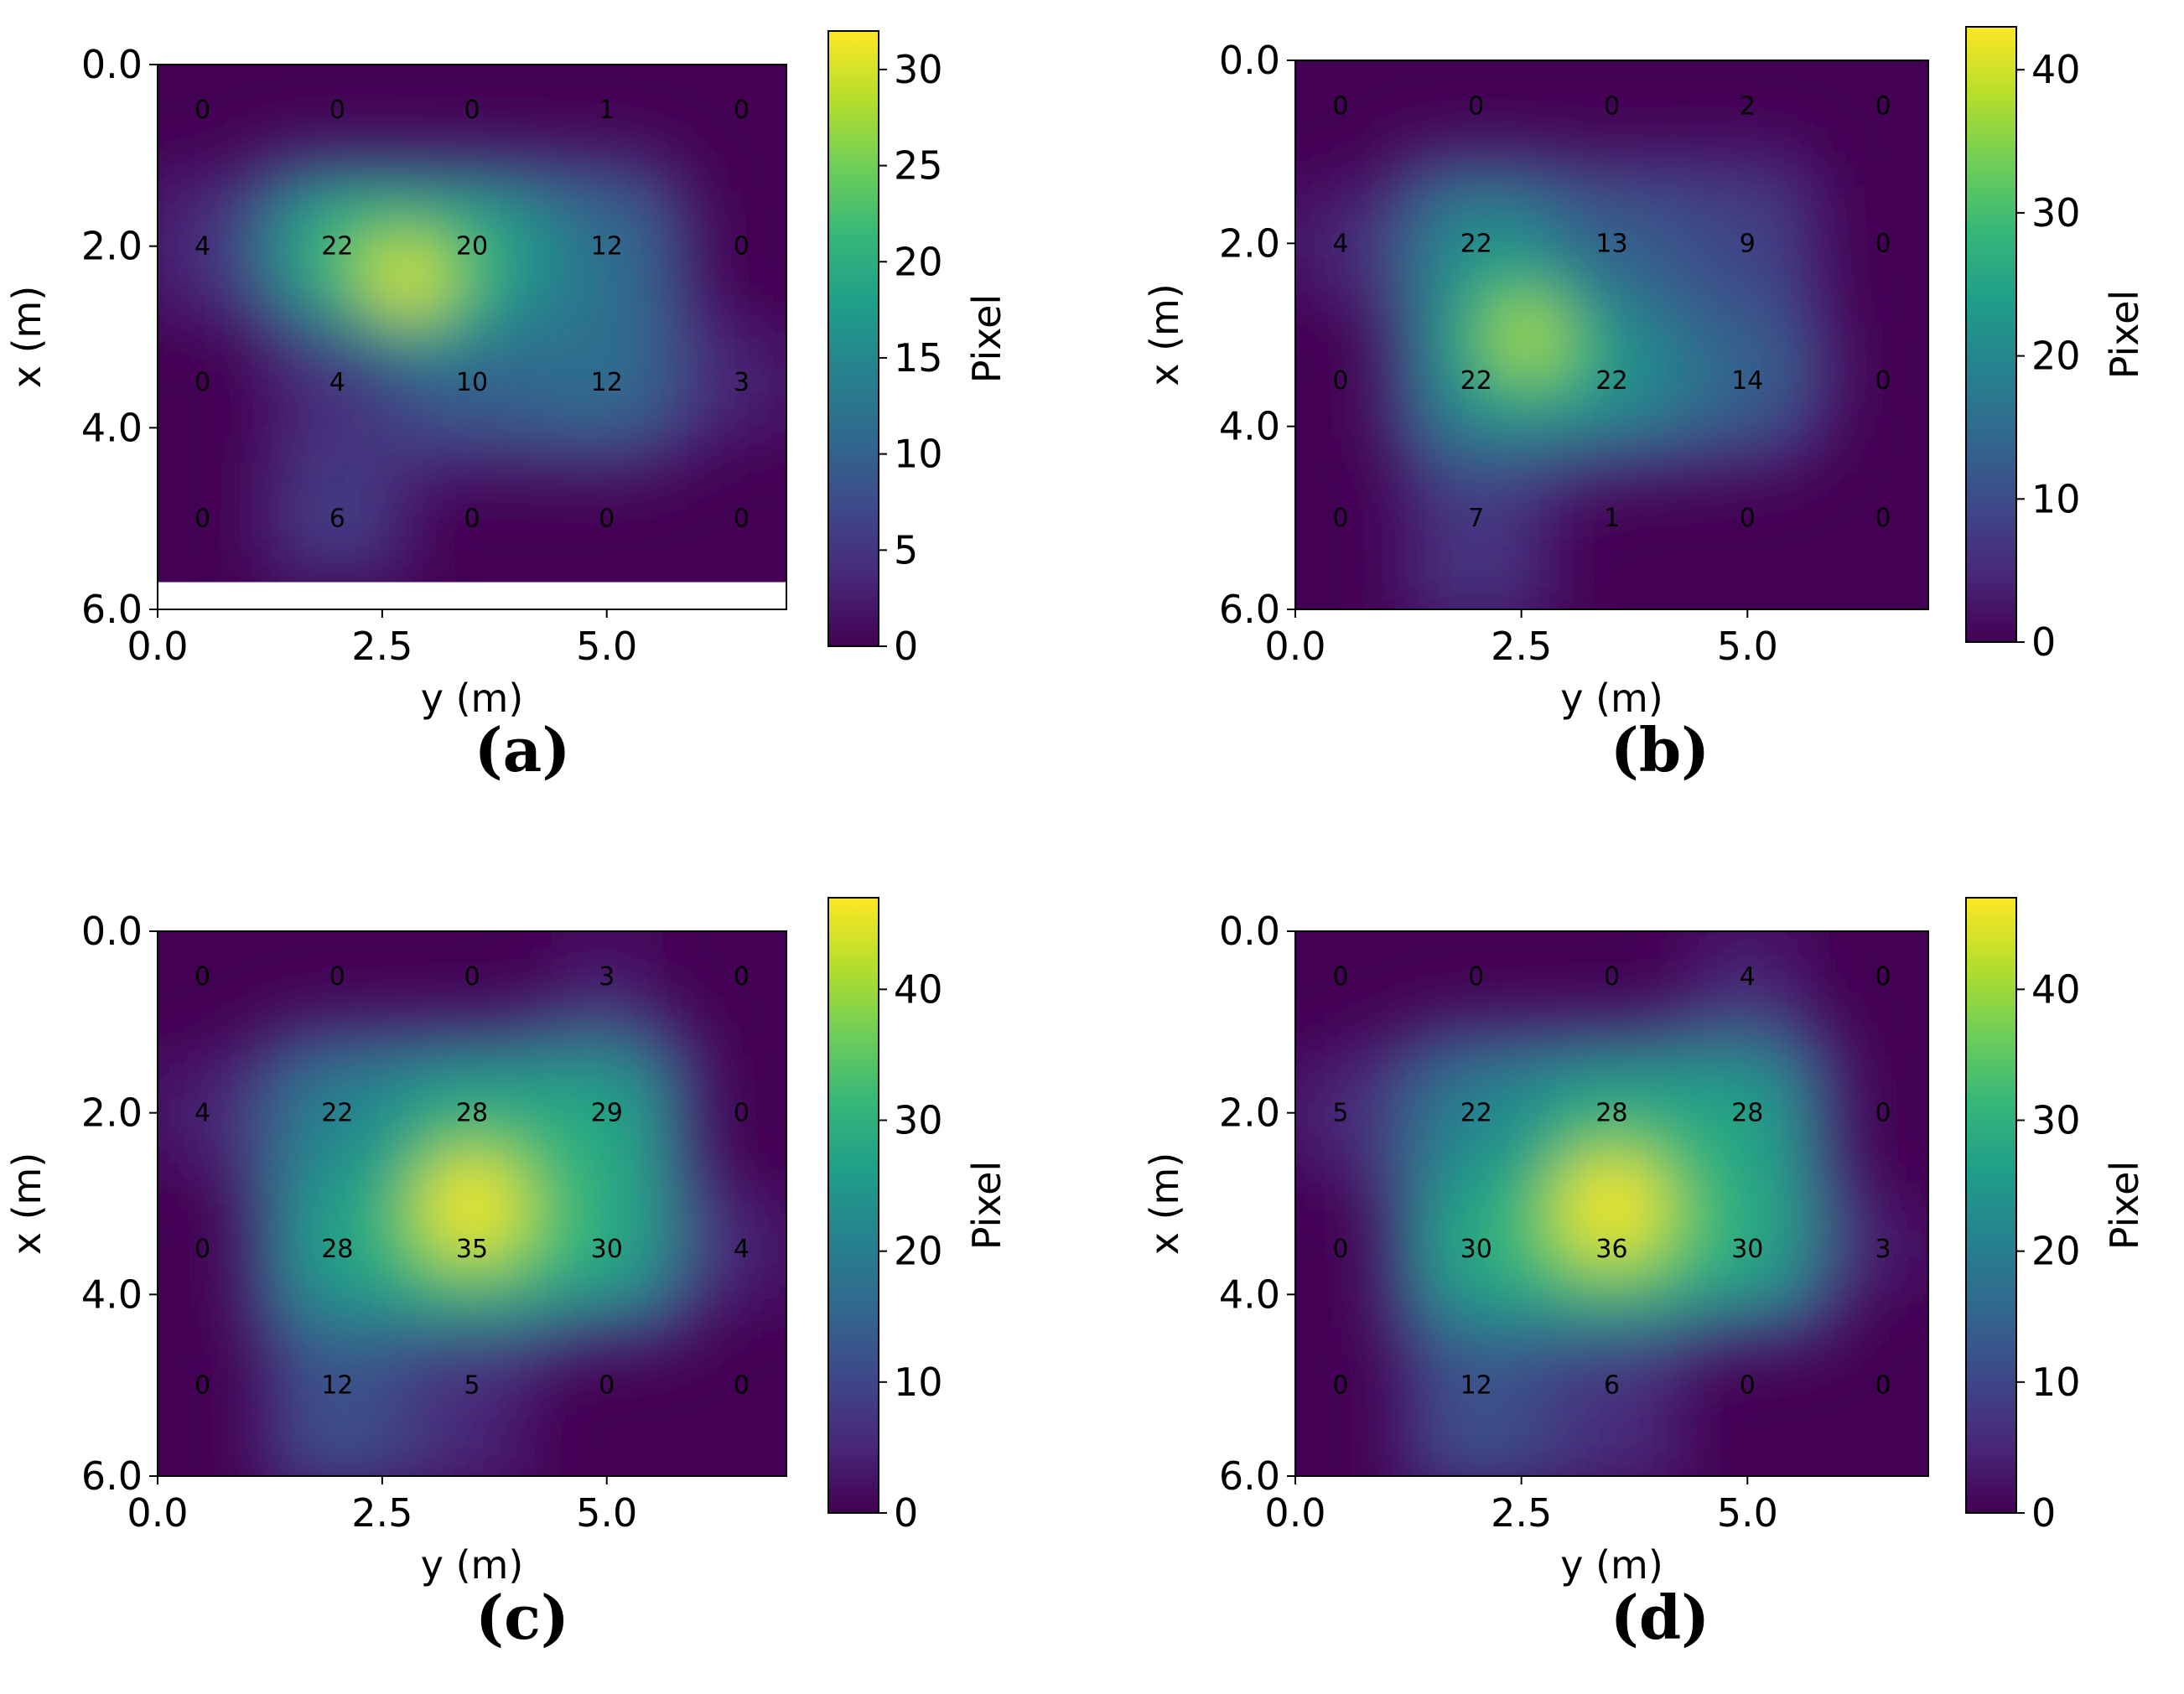 The width and height of the screenshot is (2184, 1694). I want to click on panel-b-cell-value: 13, so click(1611, 243).